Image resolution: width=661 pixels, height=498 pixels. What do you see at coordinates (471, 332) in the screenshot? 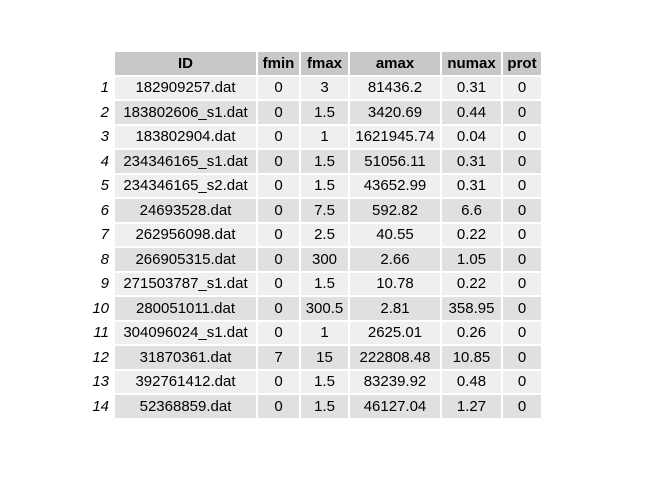
I see `cell-numax: 0.26` at bounding box center [471, 332].